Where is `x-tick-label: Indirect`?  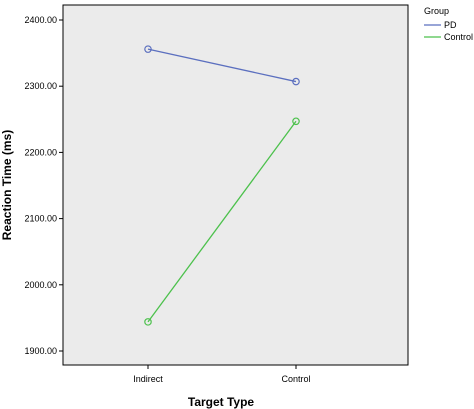
x-tick-label: Indirect is located at coordinates (148, 379).